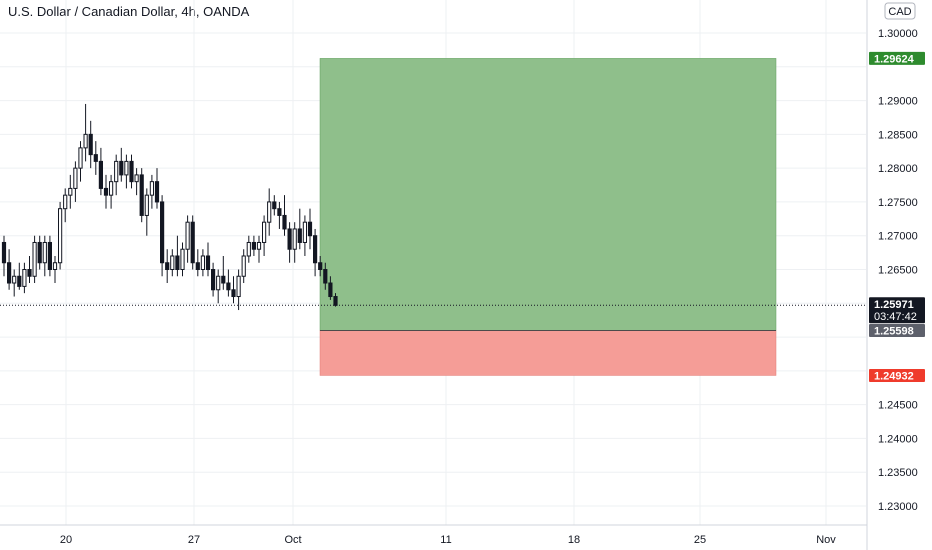 This screenshot has height=550, width=932. I want to click on y-tick-label: 1.23000, so click(898, 507).